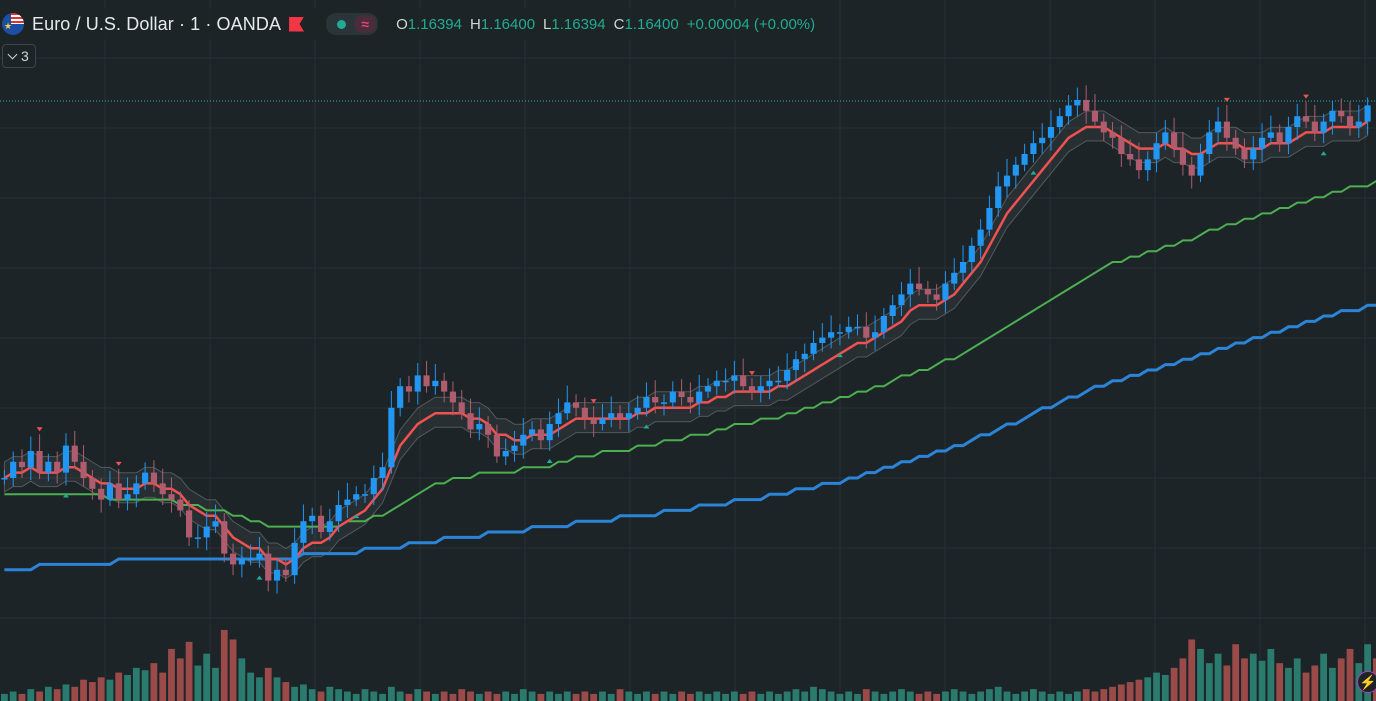 This screenshot has height=701, width=1376. Describe the element at coordinates (352, 24) in the screenshot. I see `market-status-pill: ≈` at that location.